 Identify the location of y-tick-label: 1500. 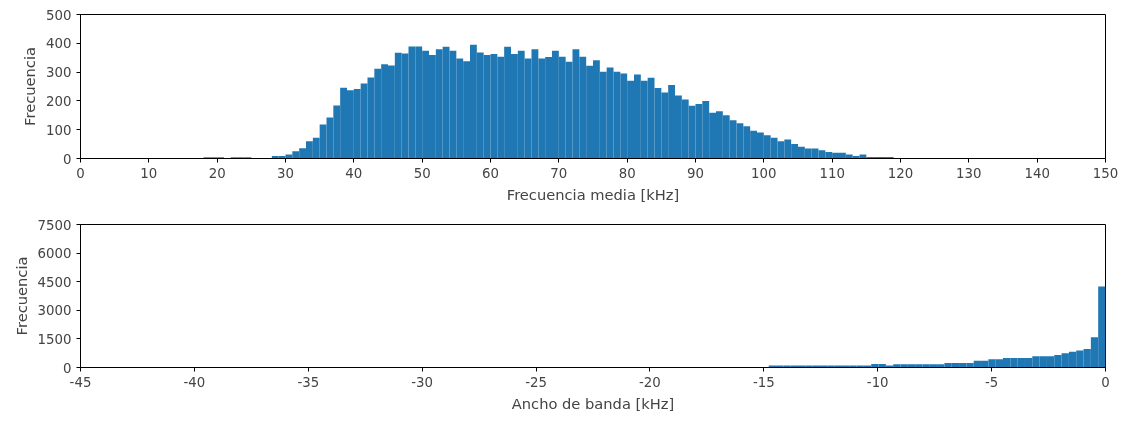
(54, 339).